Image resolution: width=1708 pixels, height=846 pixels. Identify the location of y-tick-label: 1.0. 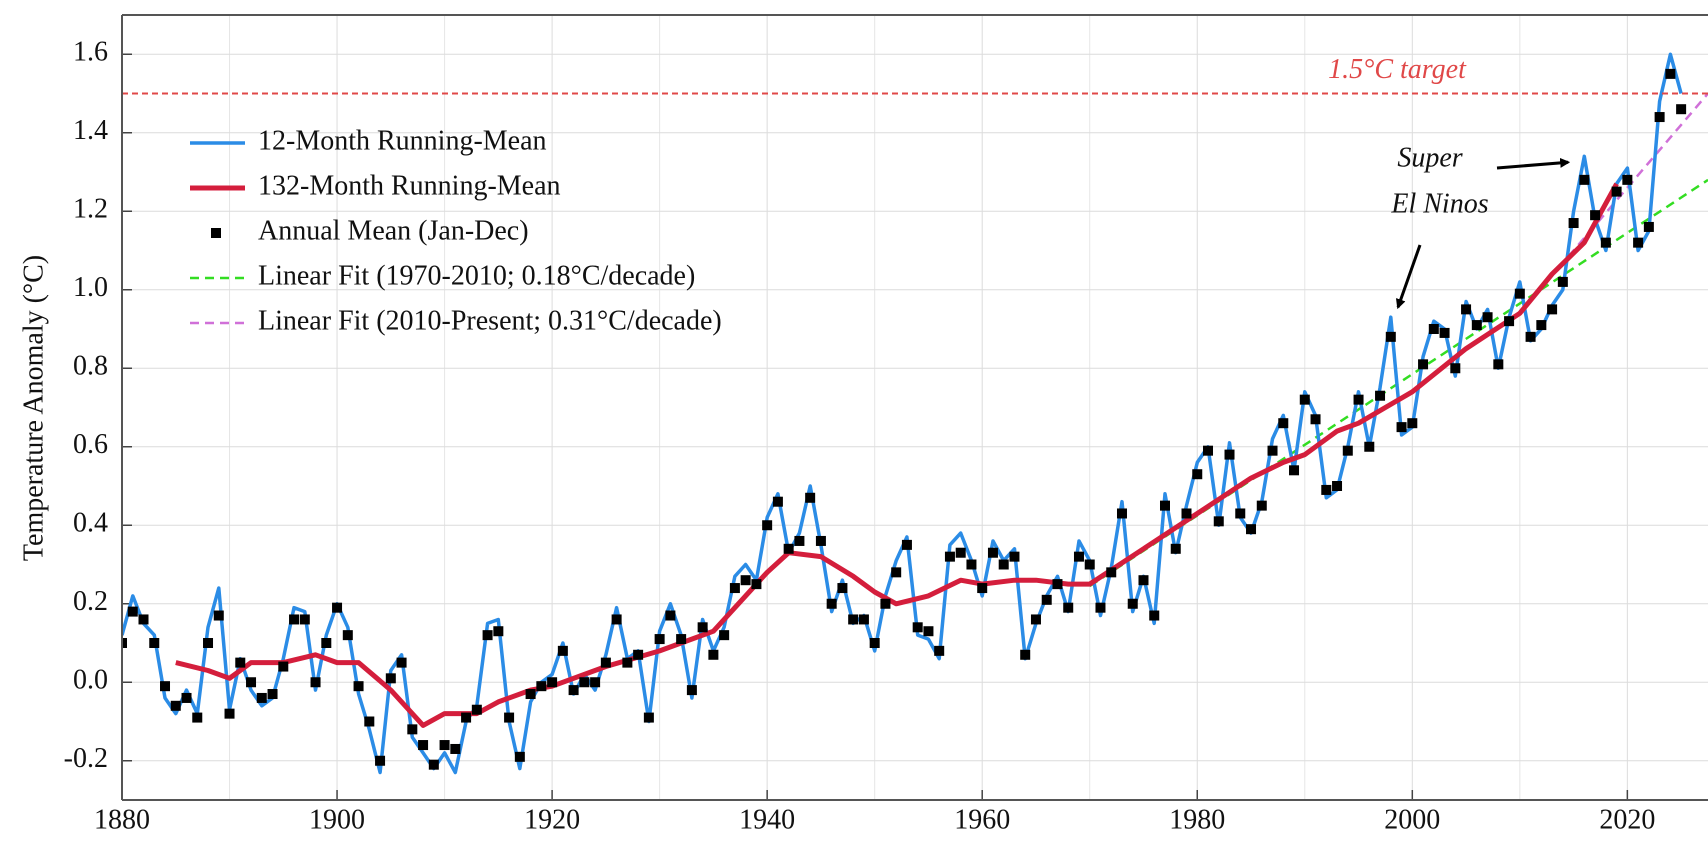
(90, 287).